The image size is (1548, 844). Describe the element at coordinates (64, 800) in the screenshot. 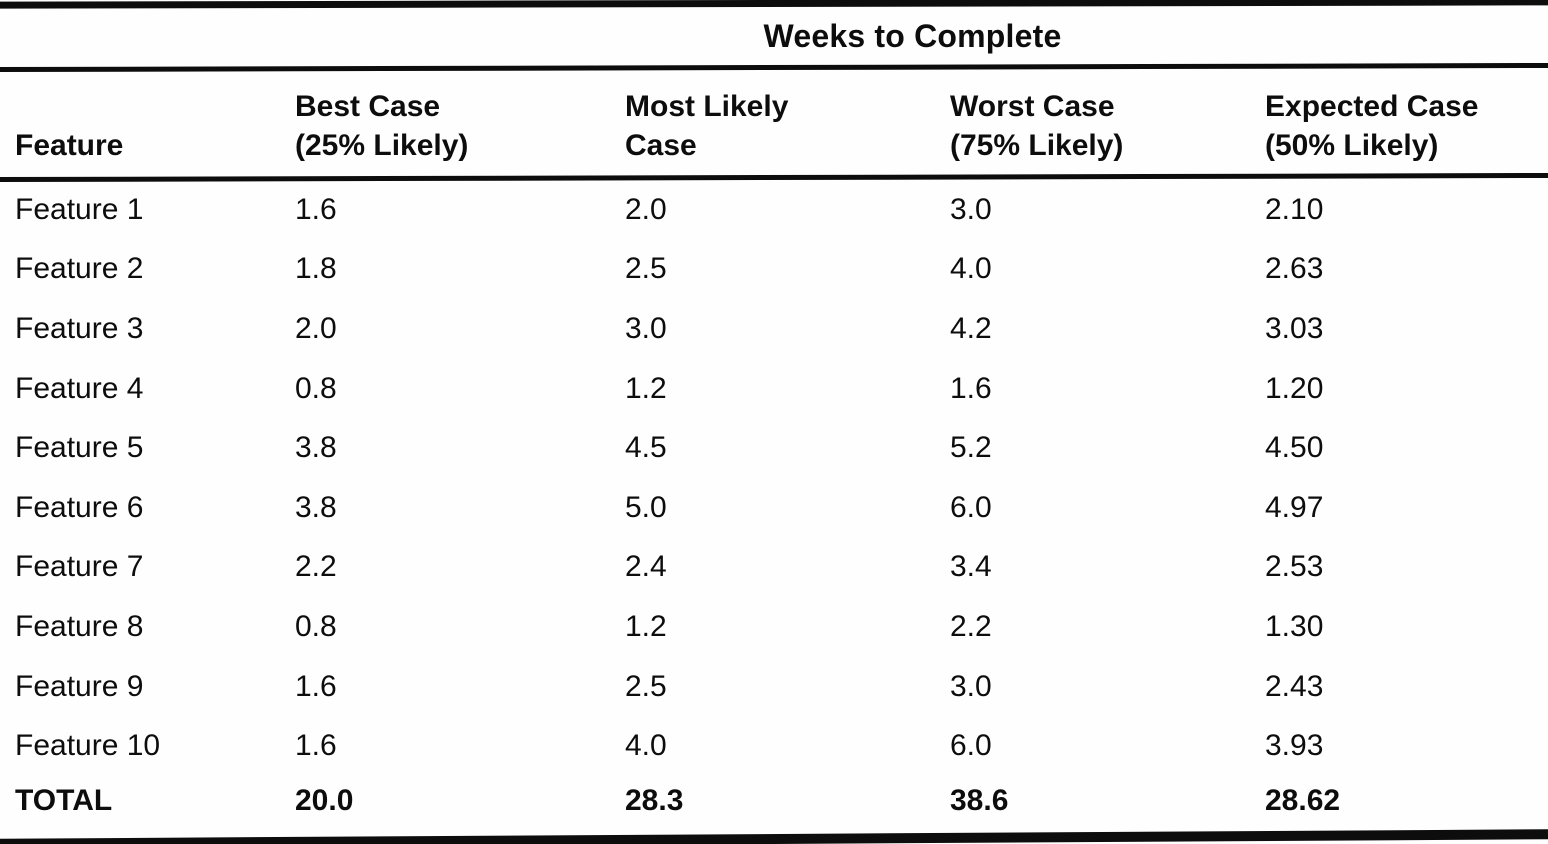

I see `total-label: TOTAL` at that location.